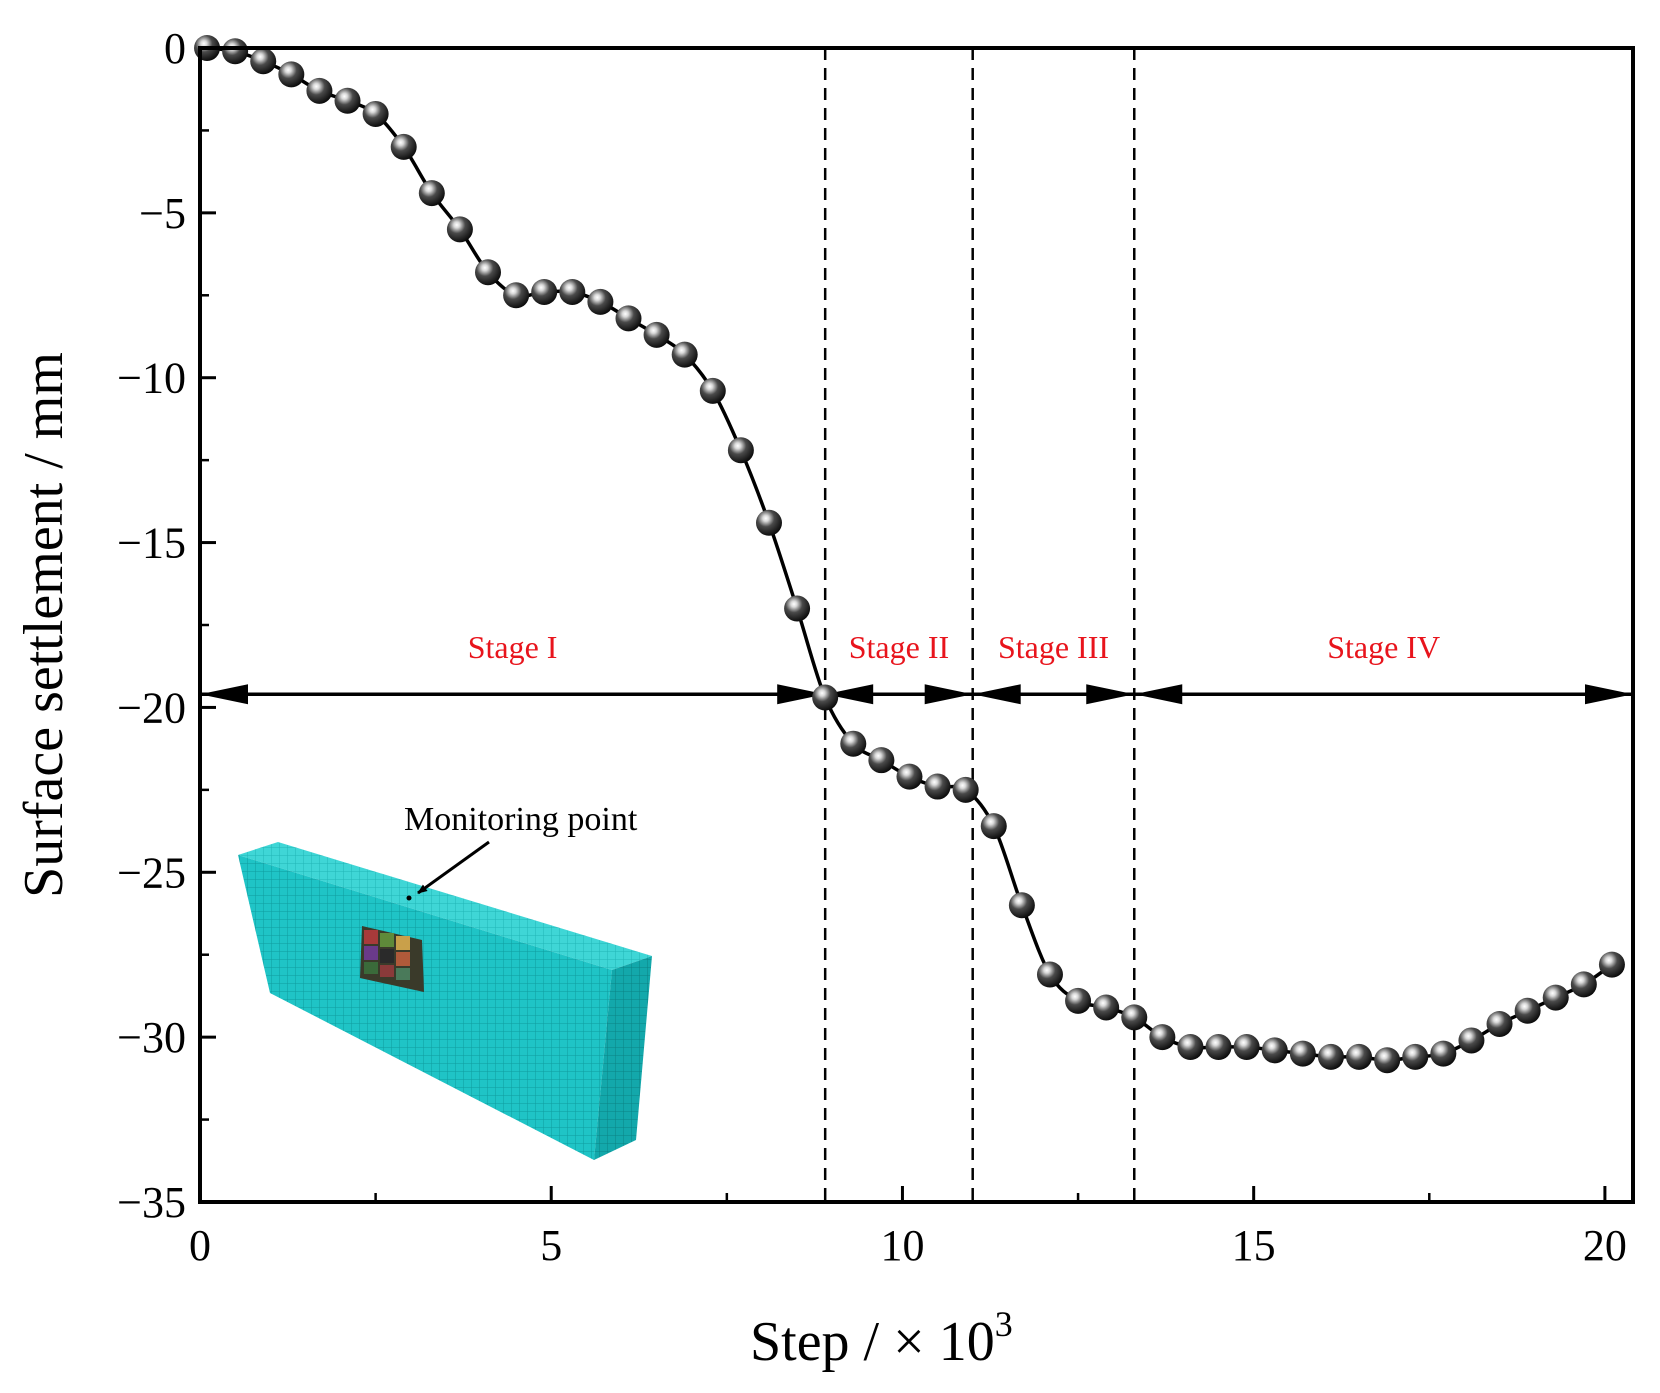  What do you see at coordinates (151, 707) in the screenshot?
I see `y-tick-label: −20` at bounding box center [151, 707].